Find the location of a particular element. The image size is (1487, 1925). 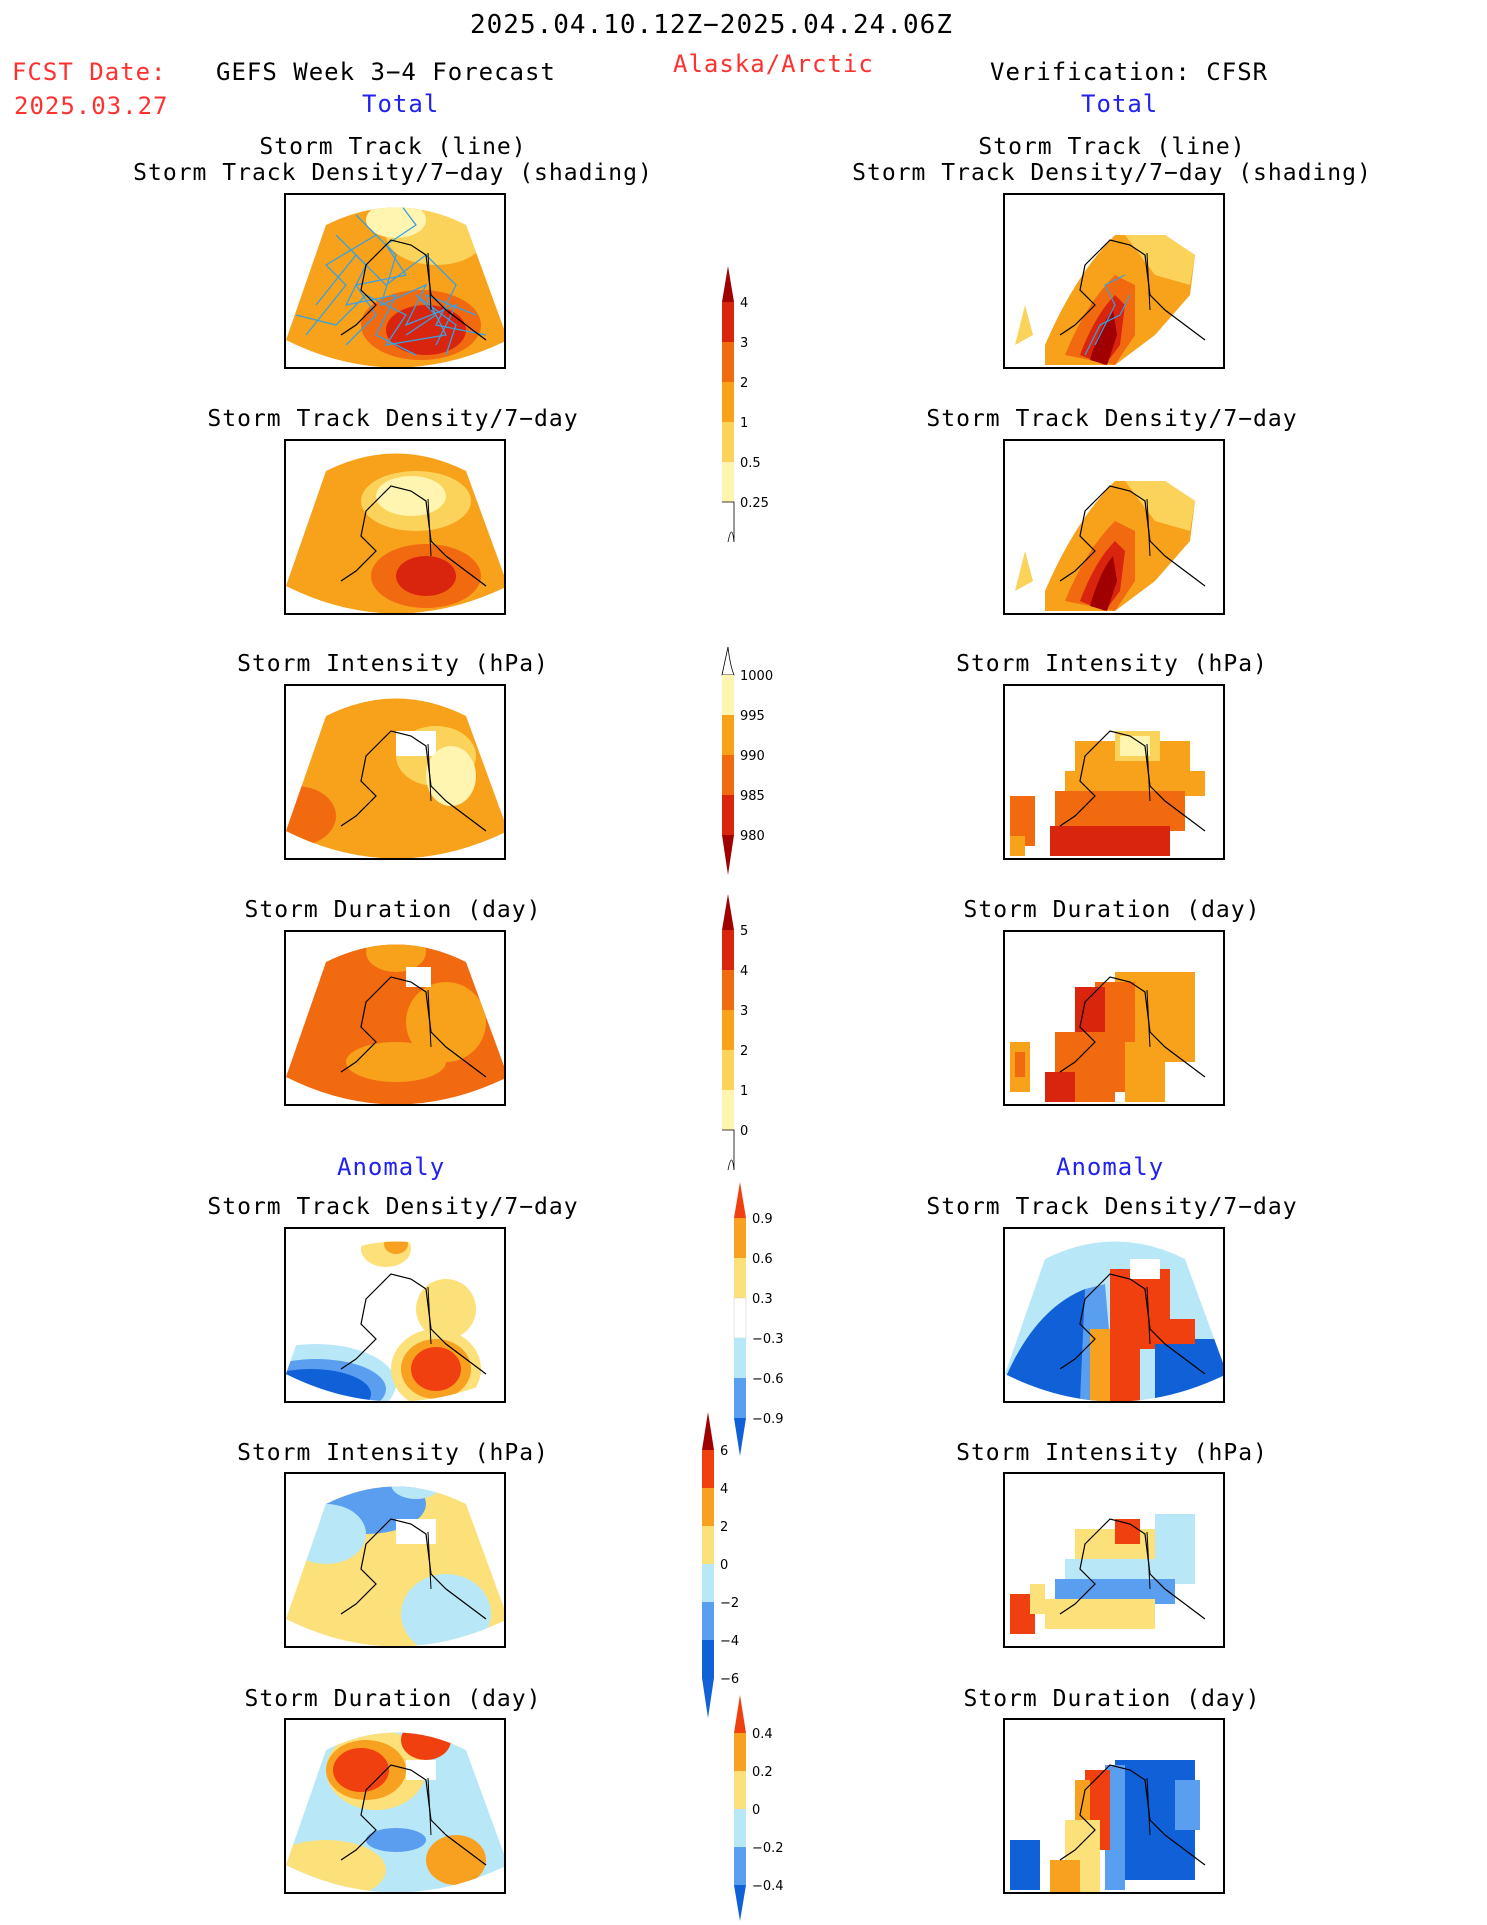

right-track-title-line1: Storm Track (line) is located at coordinates (1112, 147).